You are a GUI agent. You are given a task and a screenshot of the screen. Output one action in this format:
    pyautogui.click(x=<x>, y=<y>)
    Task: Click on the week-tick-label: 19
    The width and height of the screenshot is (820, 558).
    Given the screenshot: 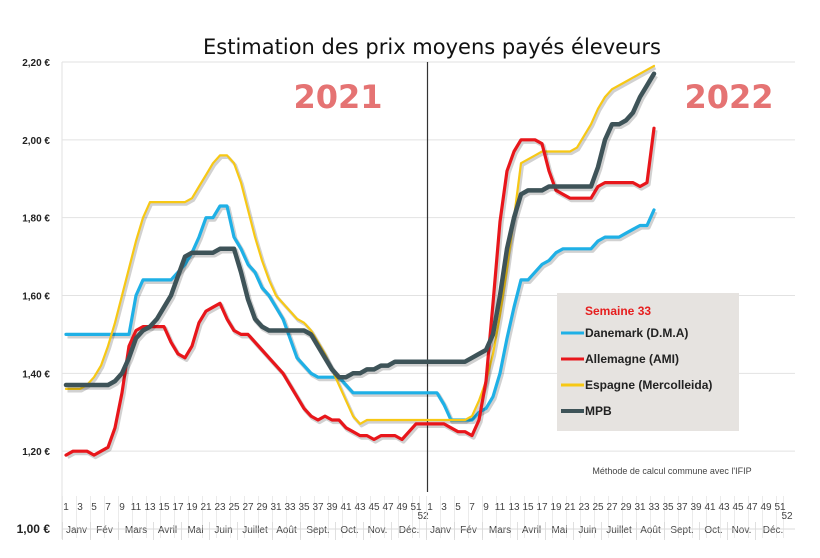 What is the action you would take?
    pyautogui.click(x=192, y=507)
    